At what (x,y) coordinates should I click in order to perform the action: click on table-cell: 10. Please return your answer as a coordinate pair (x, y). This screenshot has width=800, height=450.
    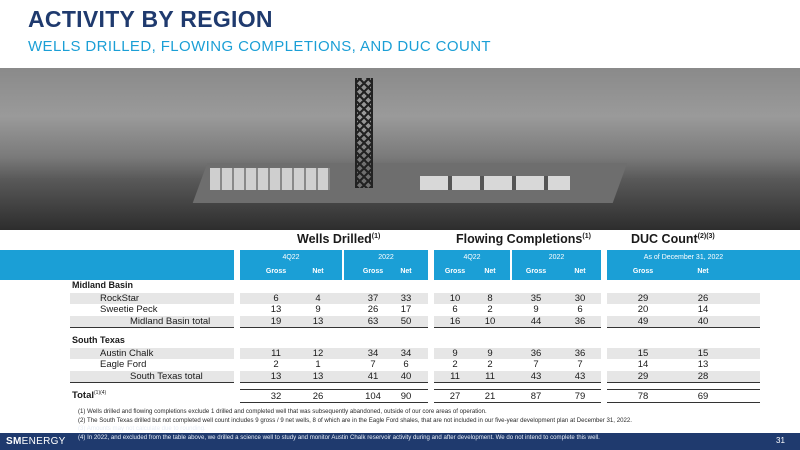
    Looking at the image, I should click on (490, 321).